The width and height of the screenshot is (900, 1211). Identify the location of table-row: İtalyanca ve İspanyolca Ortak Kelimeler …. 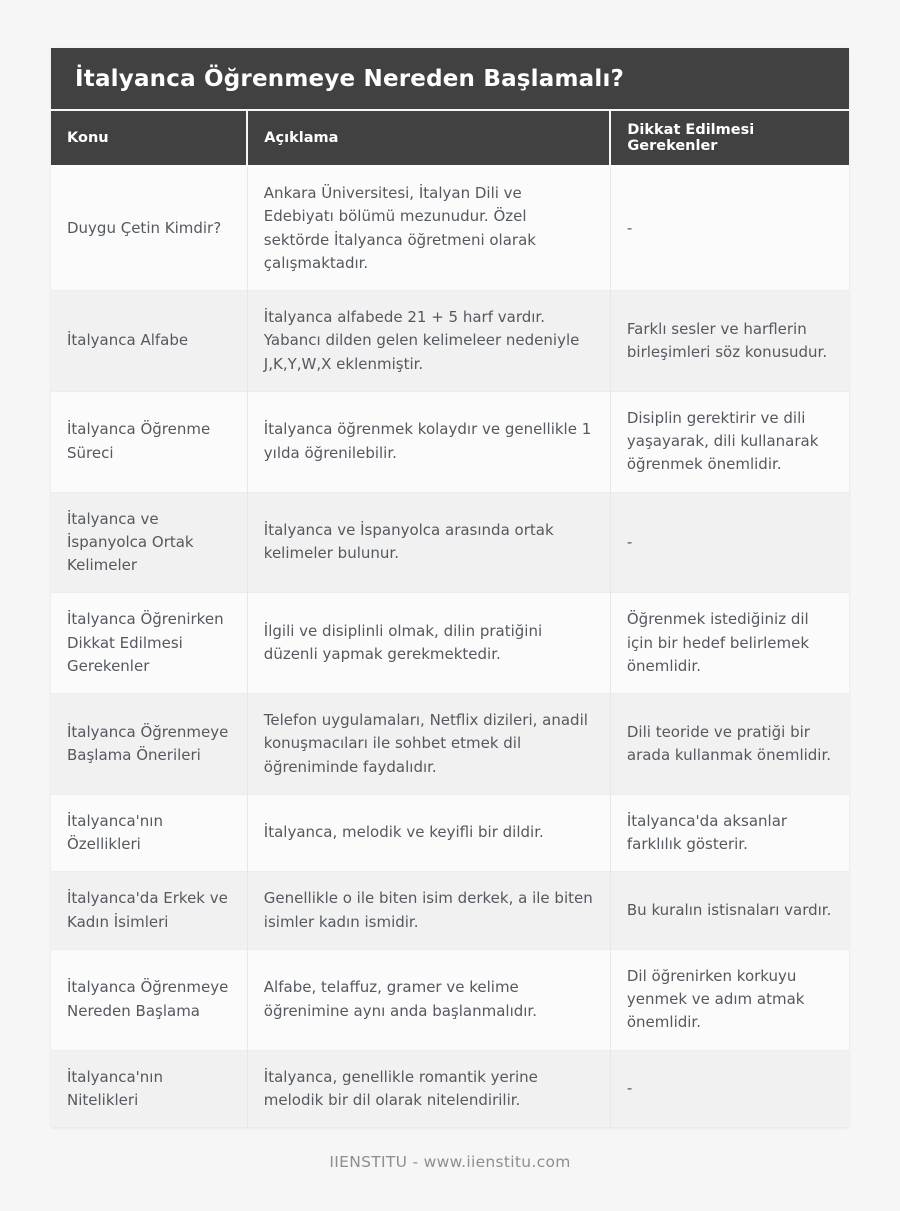
(450, 542).